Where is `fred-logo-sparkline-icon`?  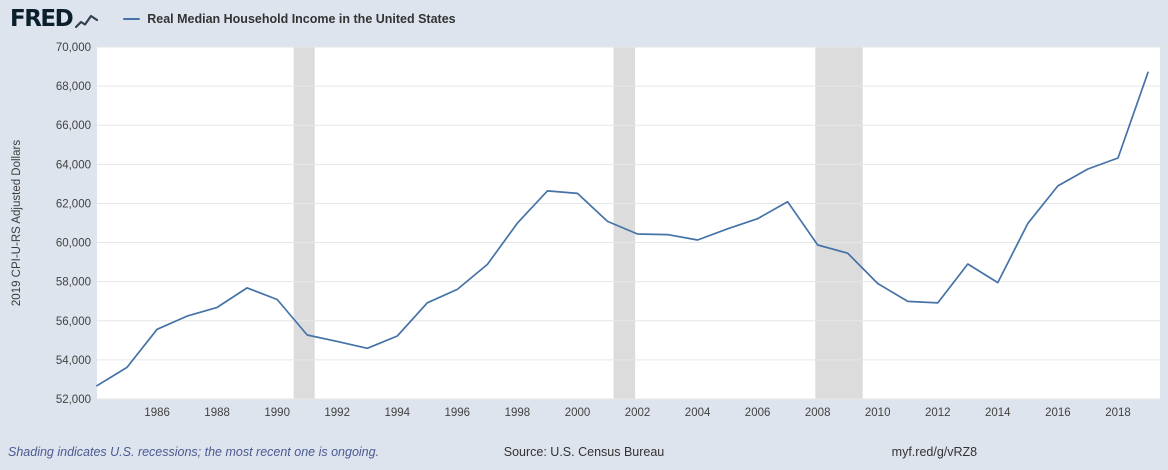
fred-logo-sparkline-icon is located at coordinates (87, 21).